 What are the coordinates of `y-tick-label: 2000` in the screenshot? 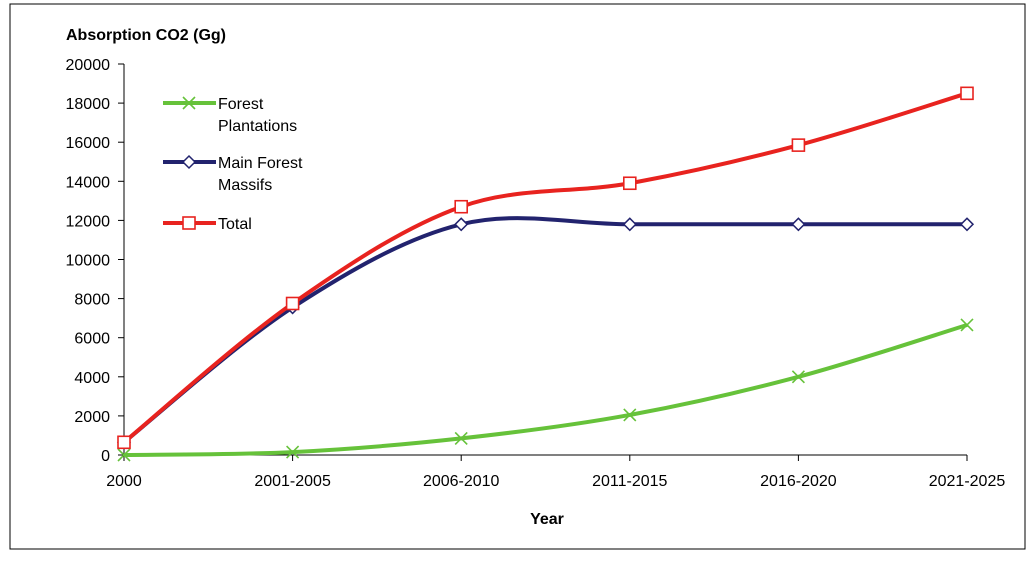 It's located at (92, 417).